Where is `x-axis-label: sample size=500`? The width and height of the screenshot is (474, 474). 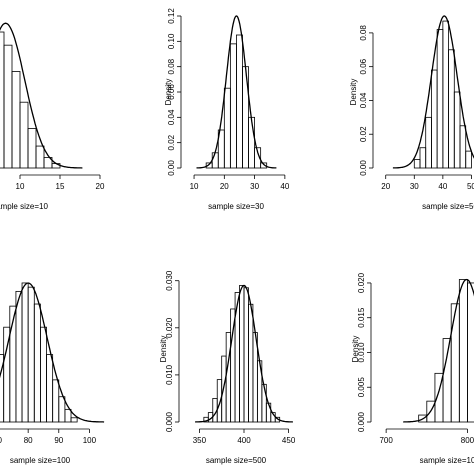 x-axis-label: sample size=500 is located at coordinates (236, 460).